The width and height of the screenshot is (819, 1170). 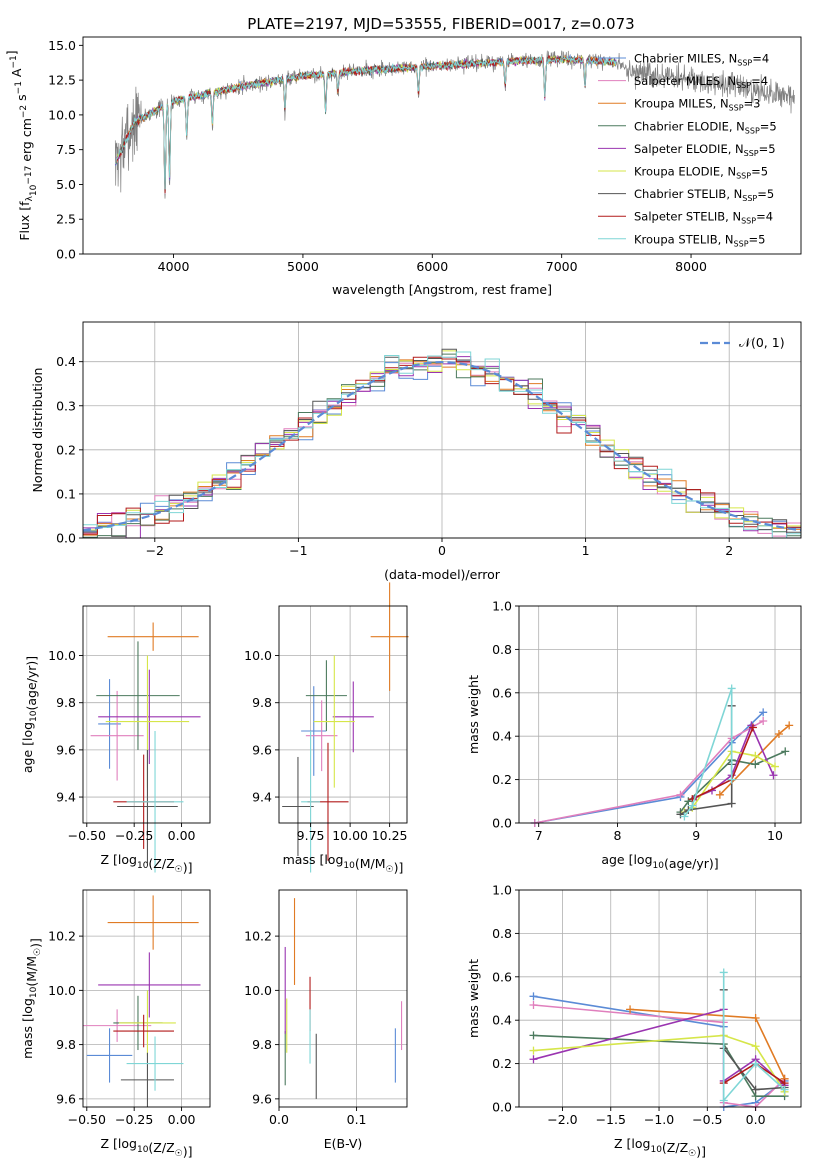 I want to click on legend-name: Chabrier MILES, N, so click(x=685, y=59).